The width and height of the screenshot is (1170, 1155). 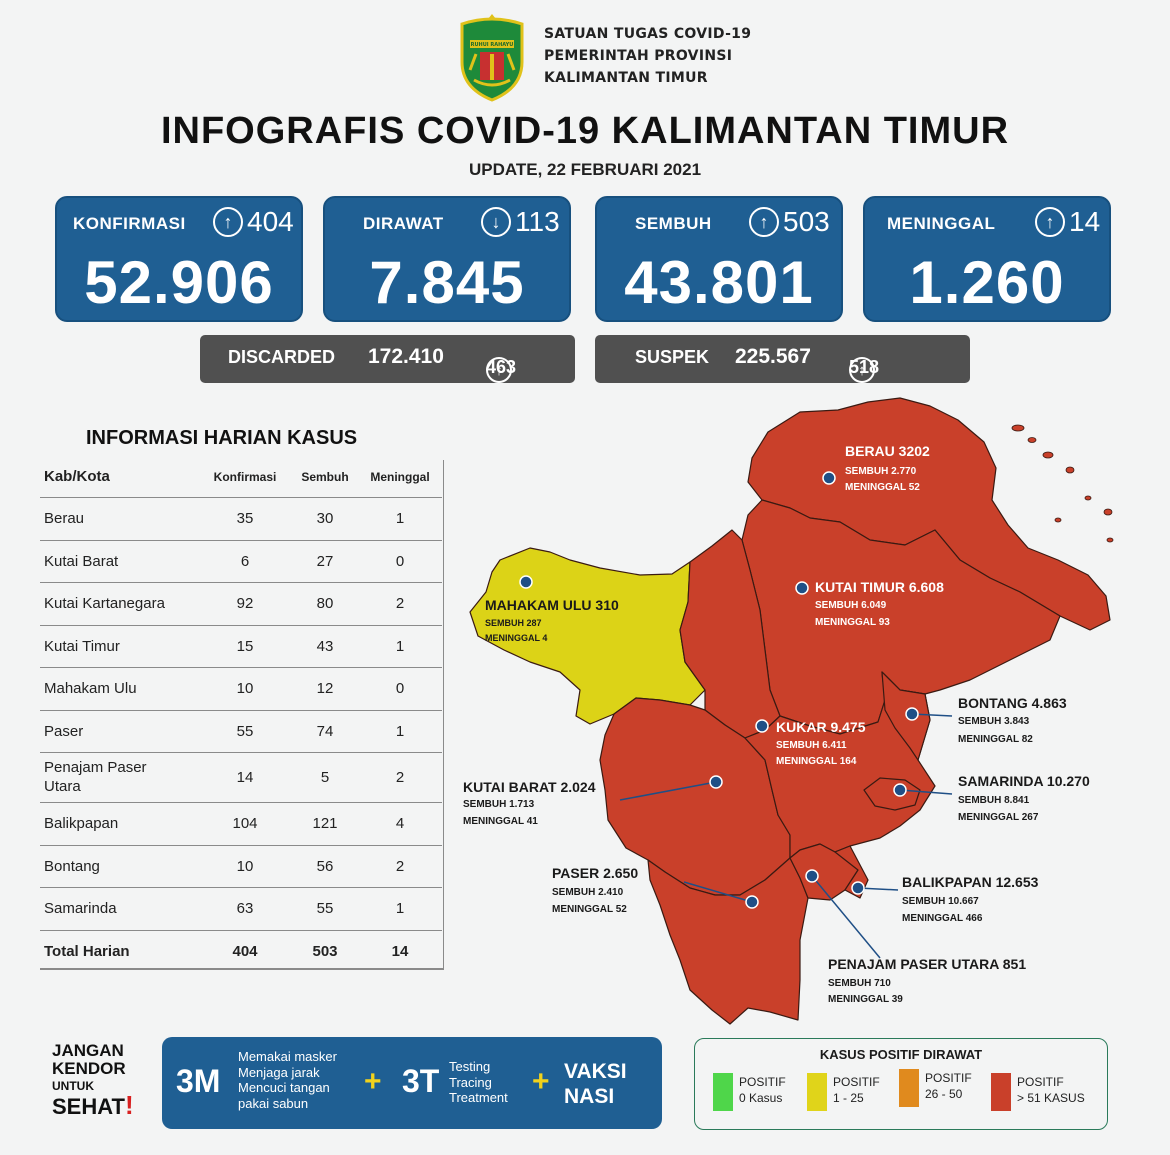 What do you see at coordinates (245, 561) in the screenshot?
I see `row-konfirmasi: 6` at bounding box center [245, 561].